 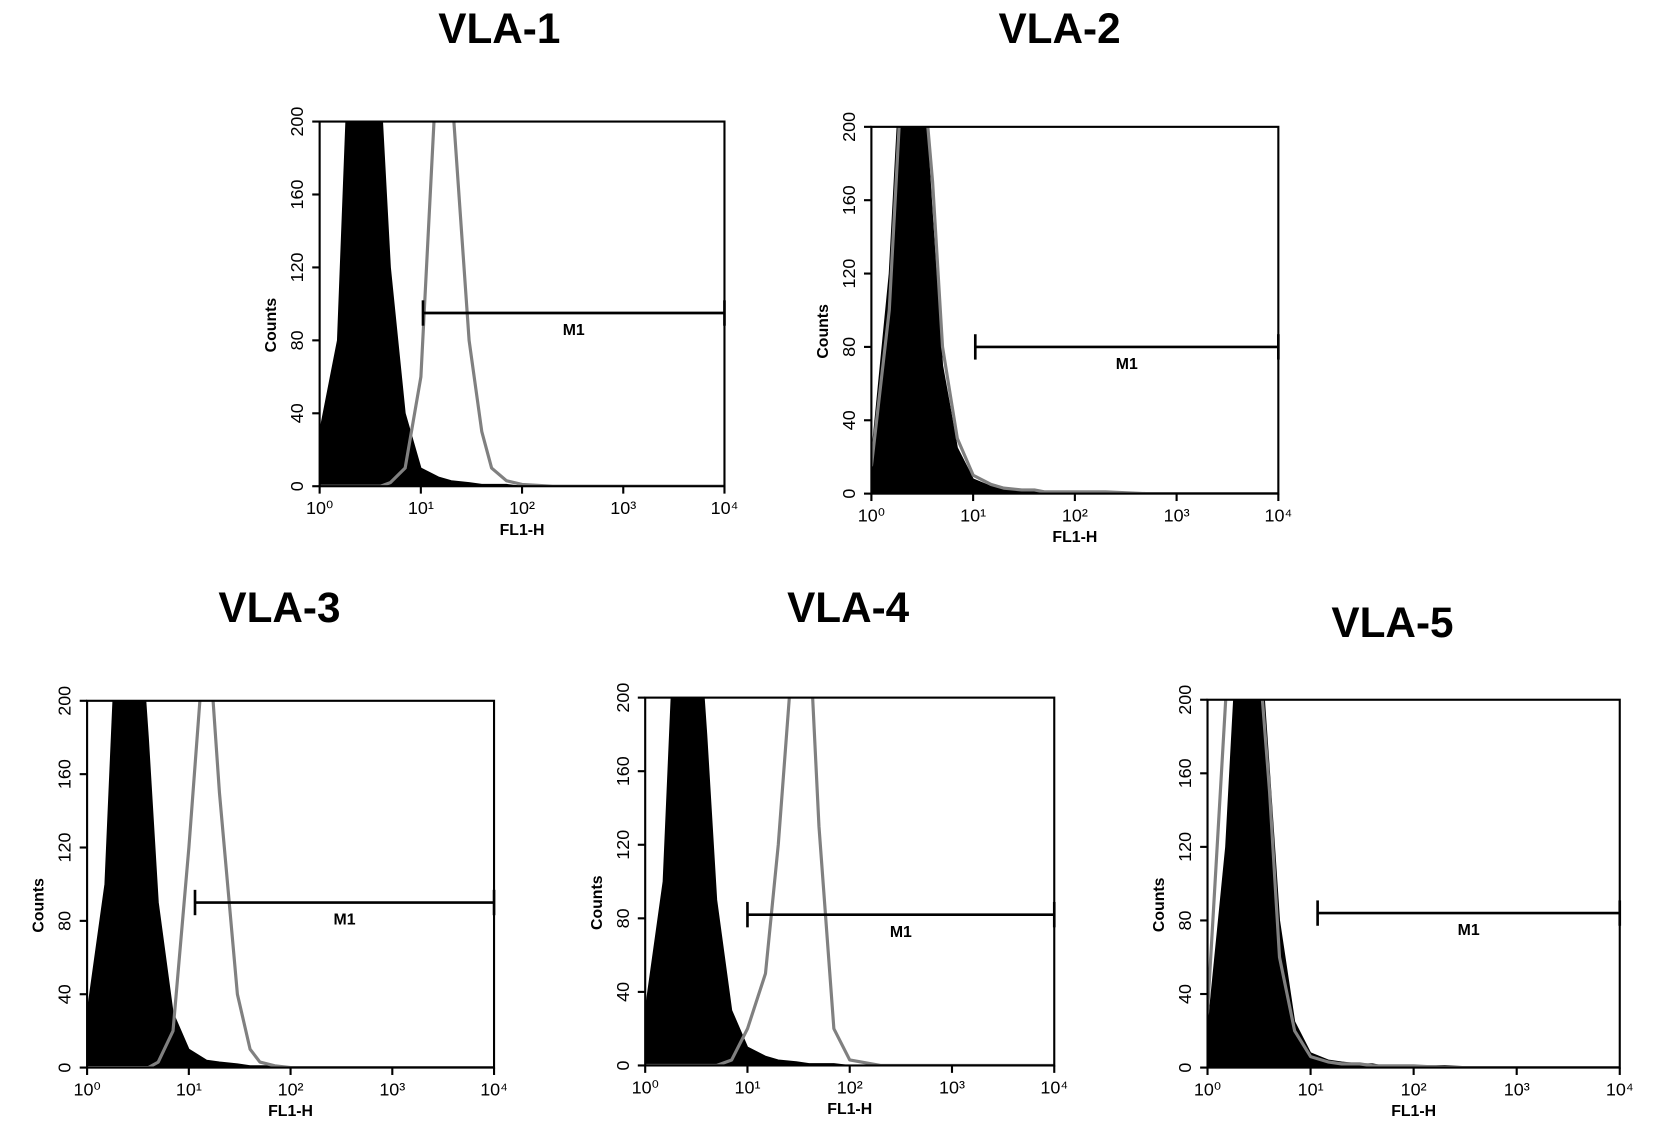 I want to click on chart-title: VLA-5, so click(x=1392, y=622).